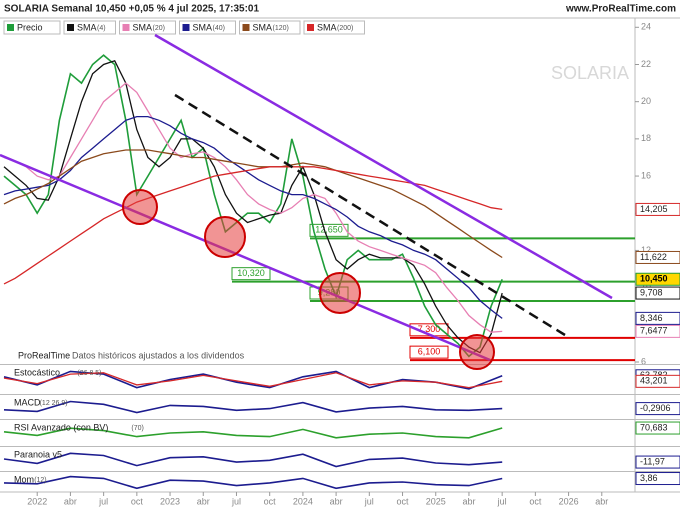  Describe the element at coordinates (54, 403) in the screenshot. I see `panel-params: (12 26 9)` at that location.